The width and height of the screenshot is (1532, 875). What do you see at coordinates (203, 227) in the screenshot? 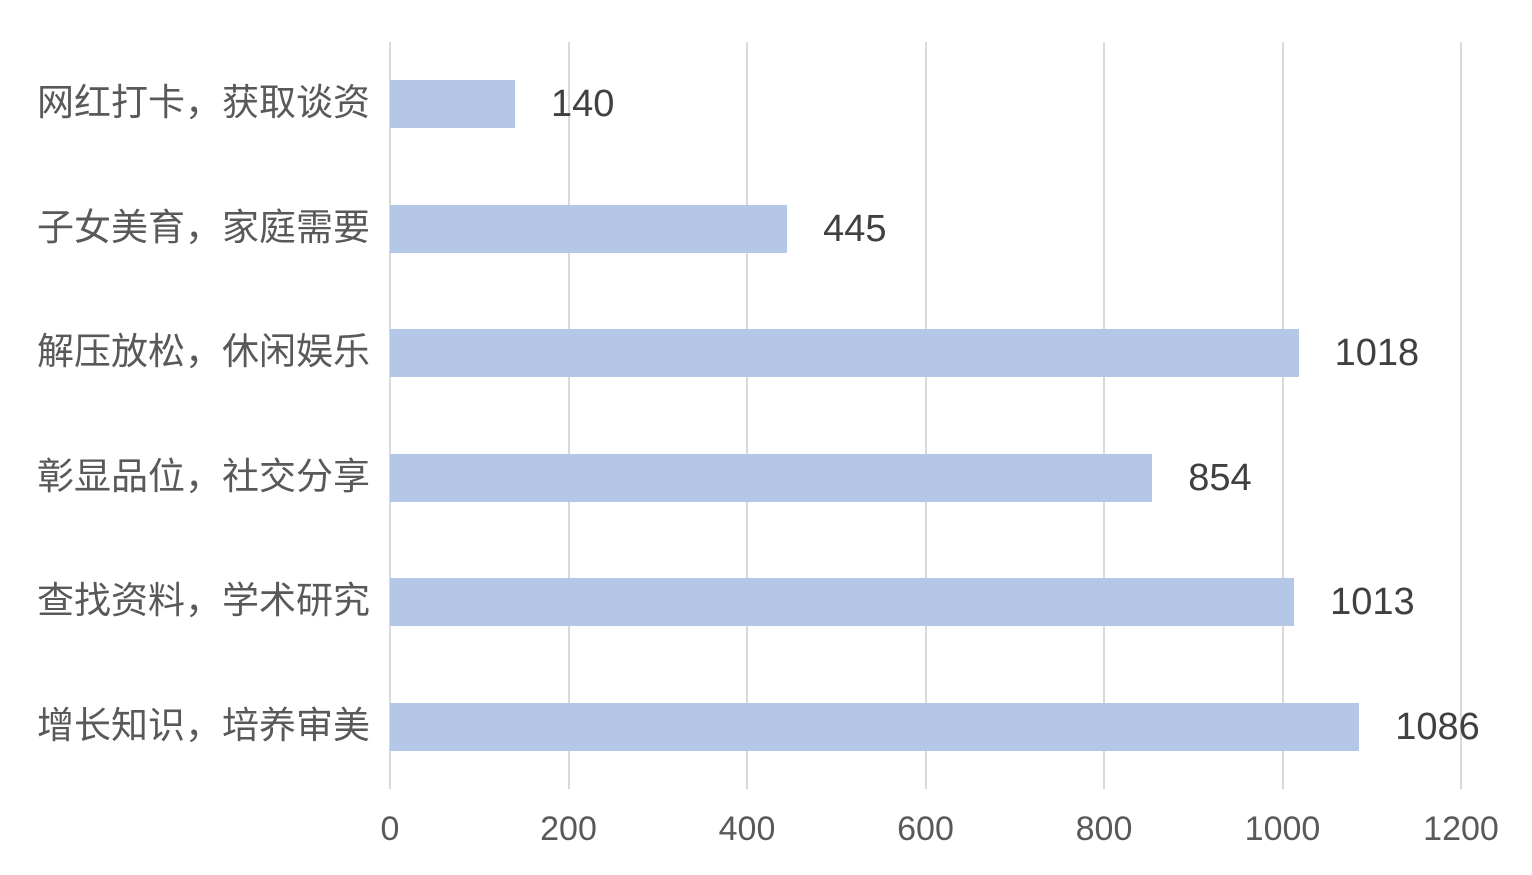
I see `category-label: 子女美育，家庭需要` at bounding box center [203, 227].